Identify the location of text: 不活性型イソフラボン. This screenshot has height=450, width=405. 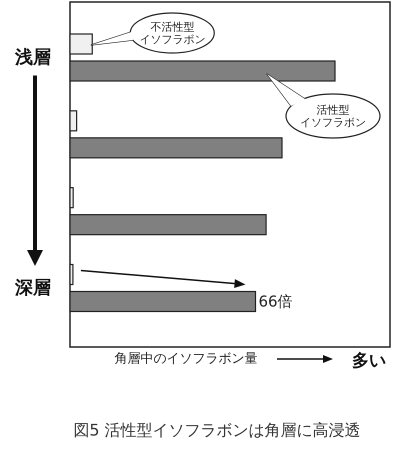
(172, 33).